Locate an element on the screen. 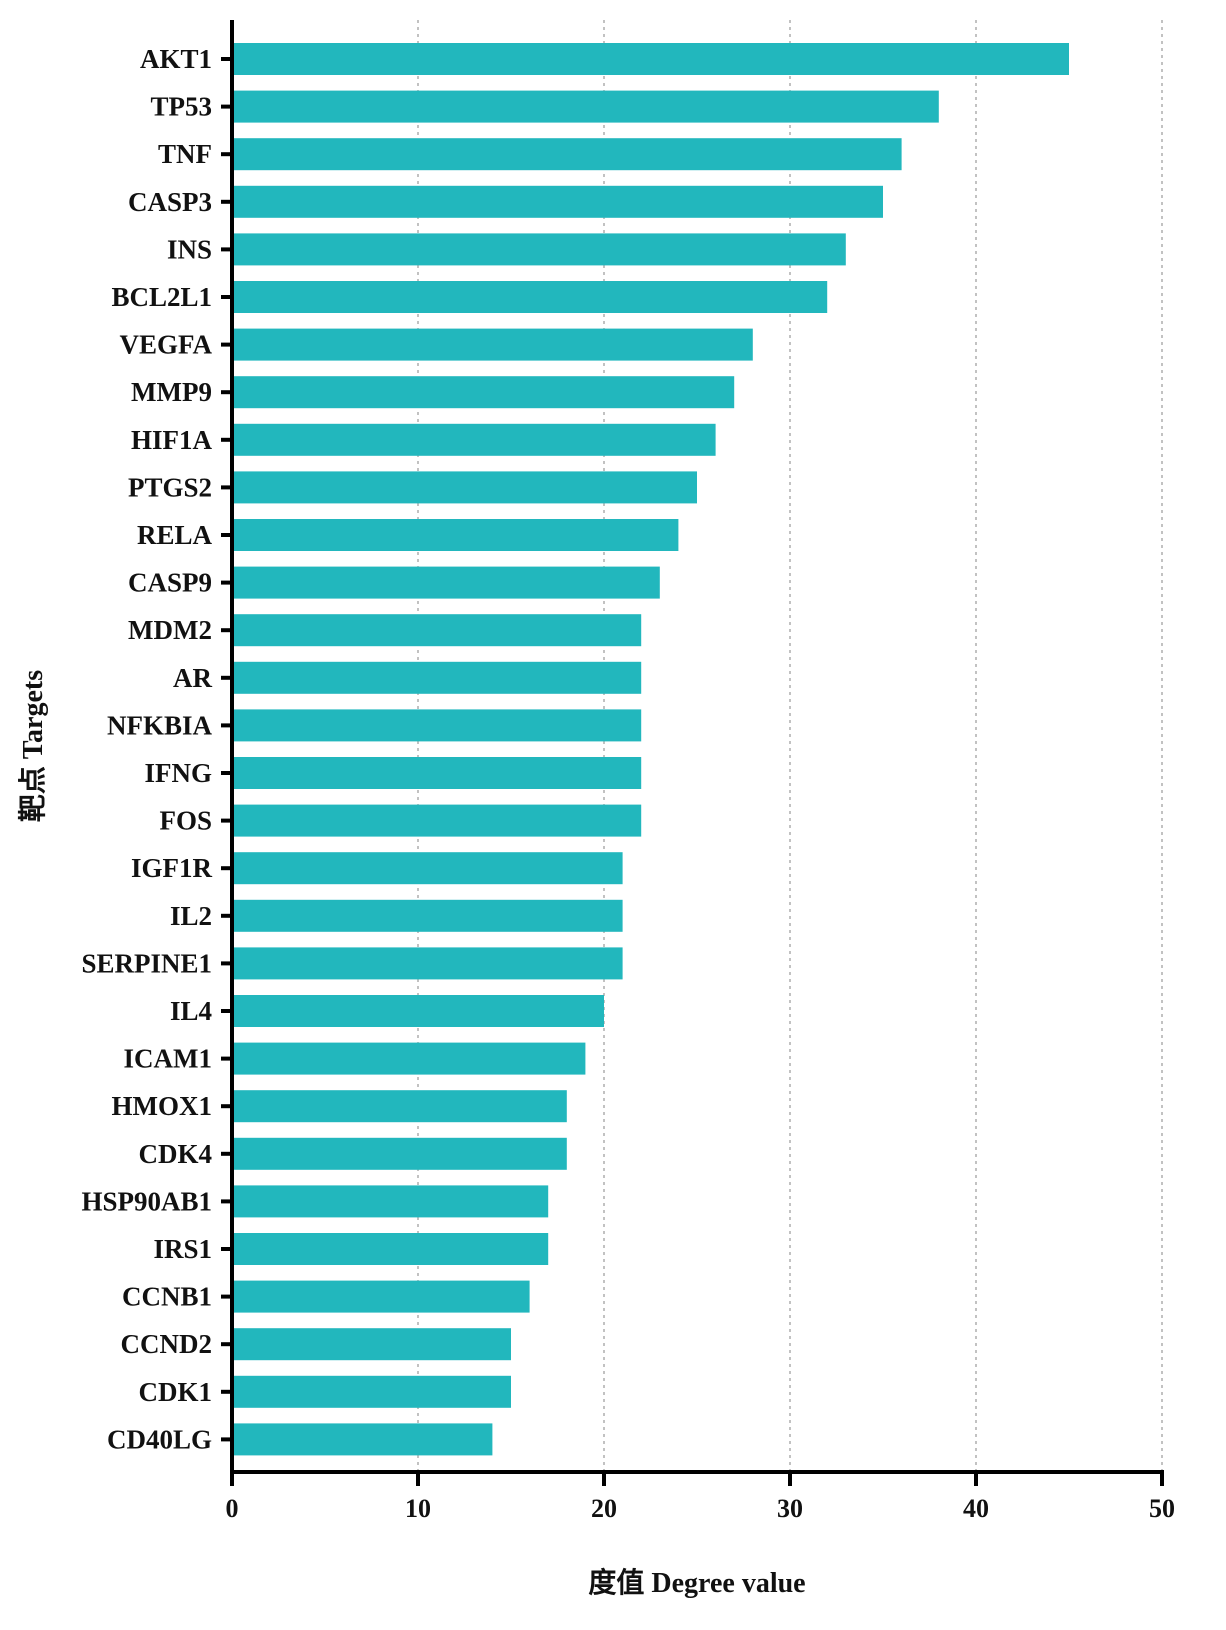 Image resolution: width=1226 pixels, height=1630 pixels. bar-nfkbia is located at coordinates (437, 725).